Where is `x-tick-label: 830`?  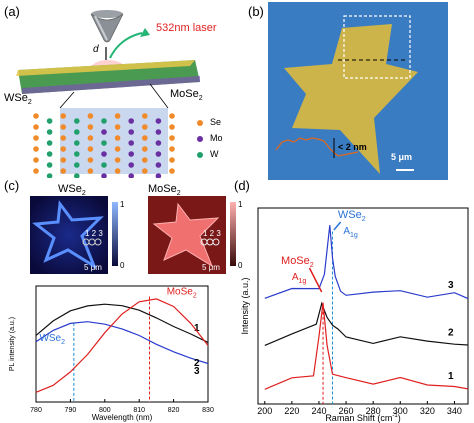
x-tick-label: 830 is located at coordinates (208, 410).